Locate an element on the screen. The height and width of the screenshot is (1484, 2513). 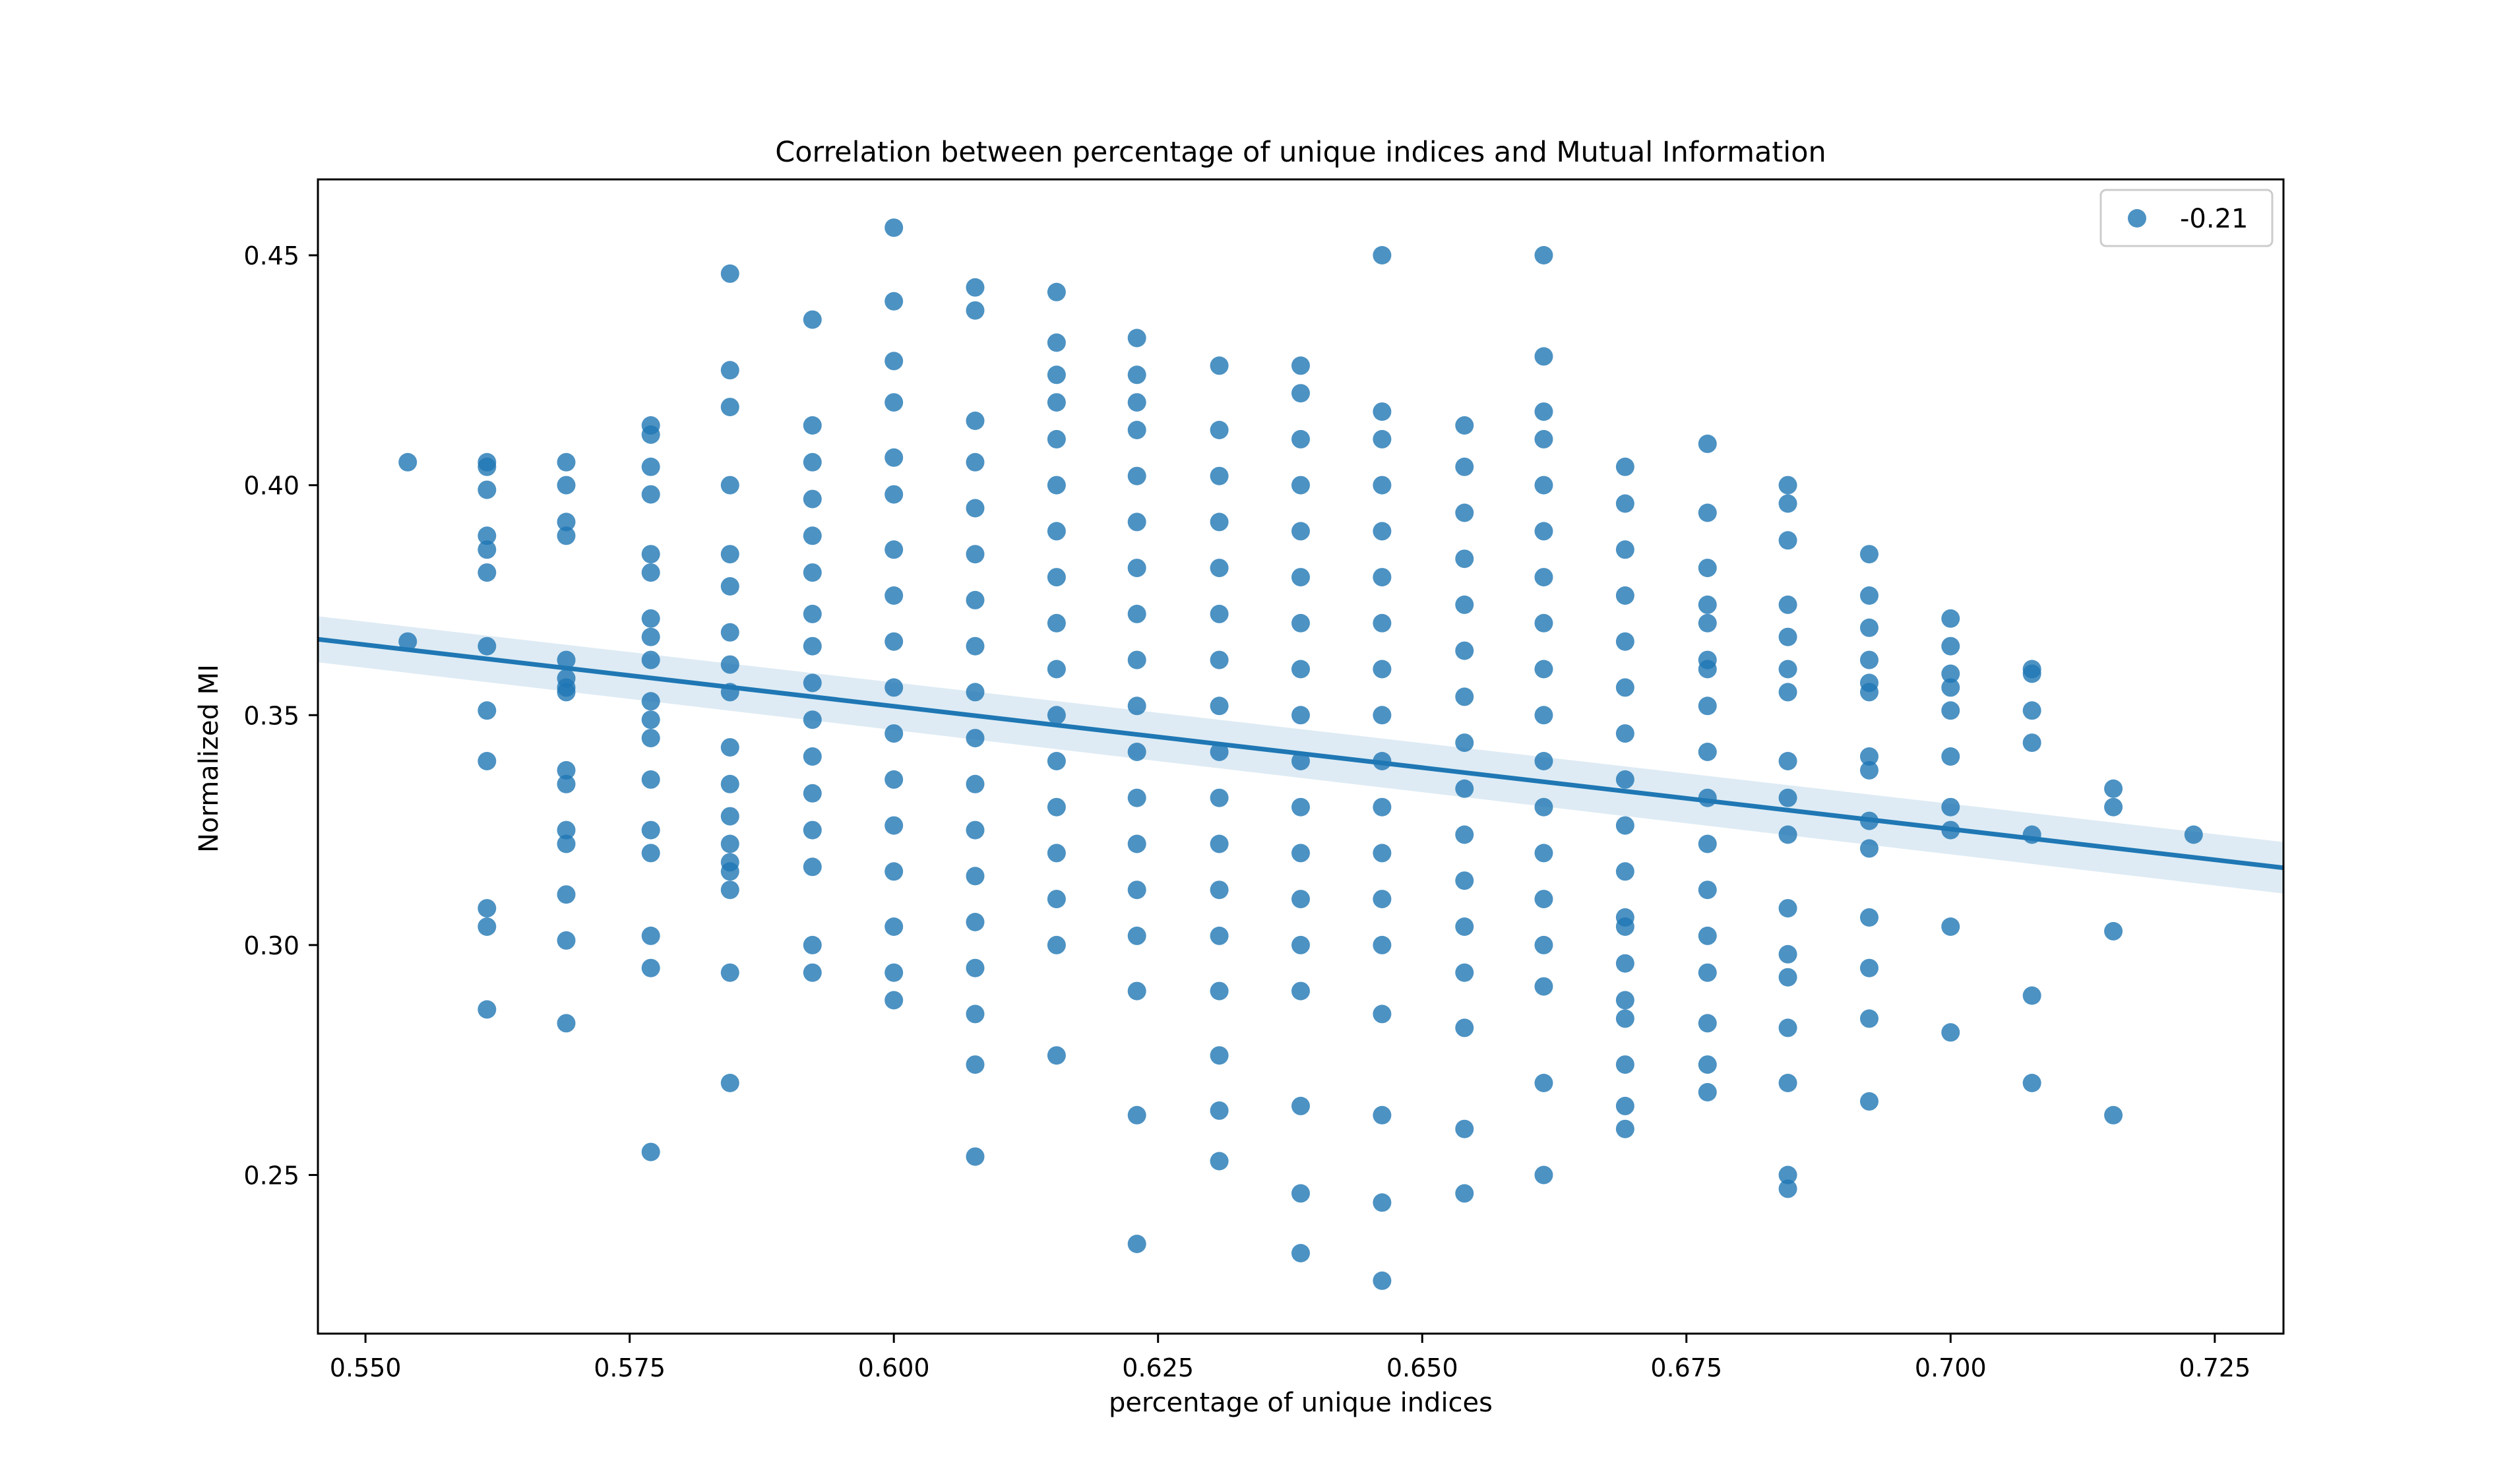
y-tick-label: 0.35 is located at coordinates (271, 716).